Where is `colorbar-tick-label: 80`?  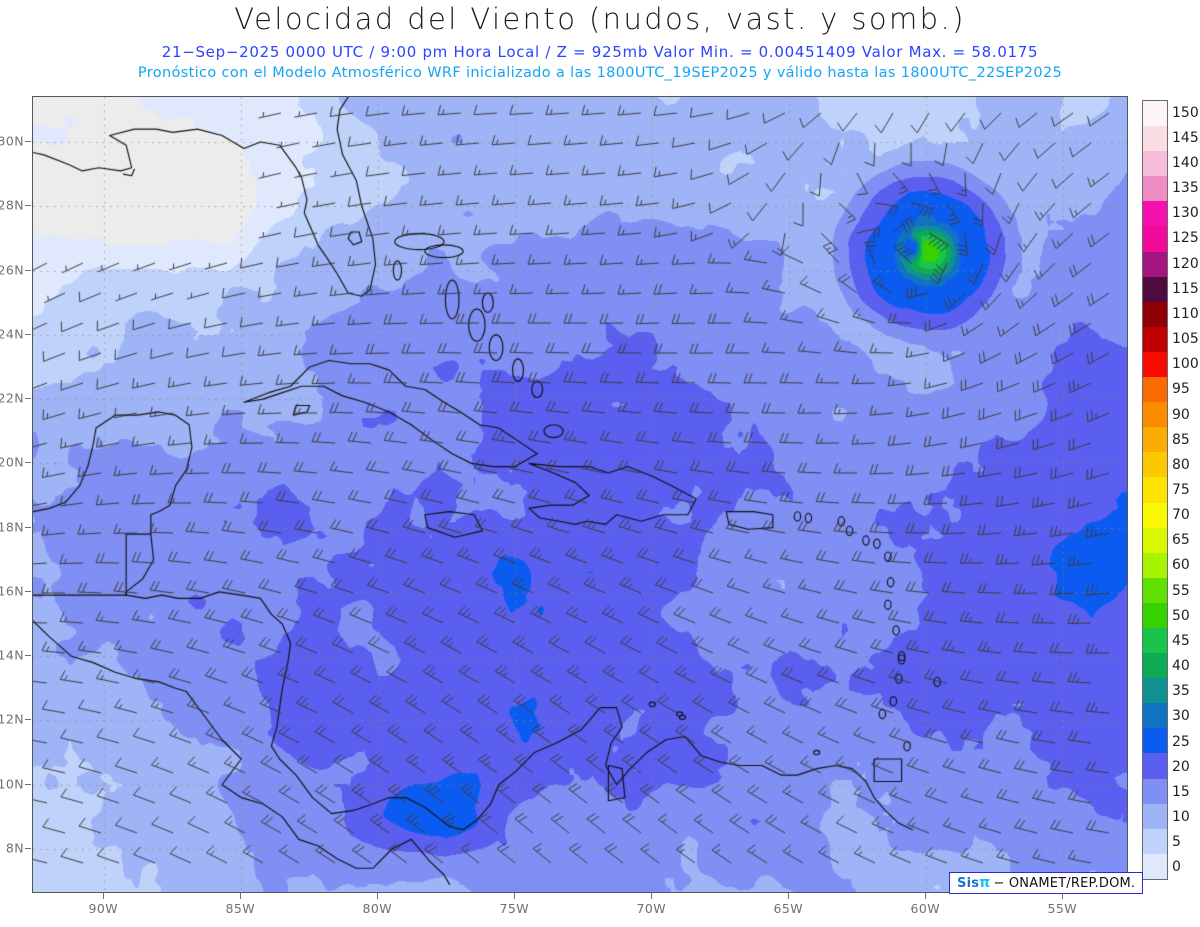 colorbar-tick-label: 80 is located at coordinates (1181, 464).